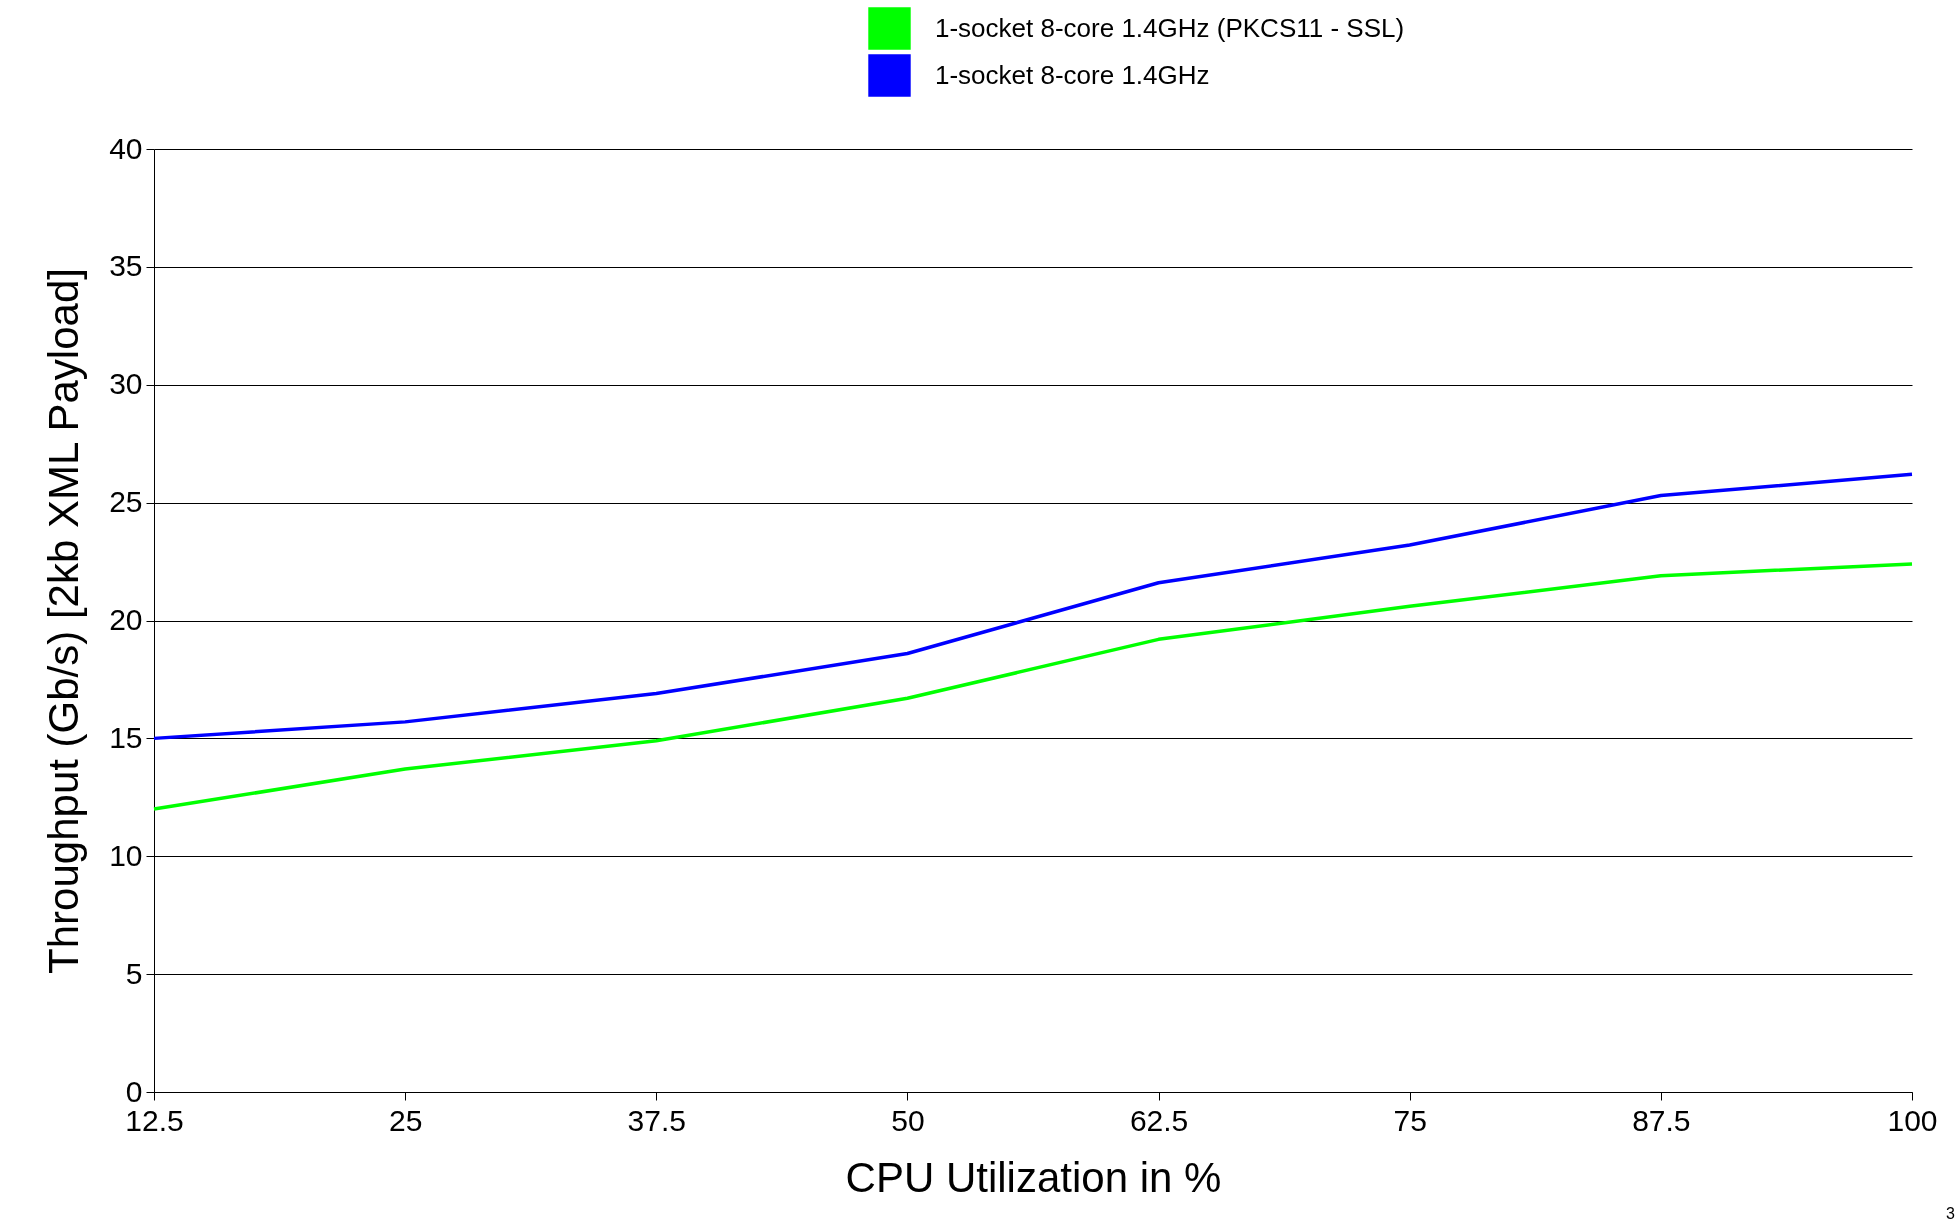 The height and width of the screenshot is (1230, 1957). Describe the element at coordinates (908, 1120) in the screenshot. I see `x-tick-label: 50` at that location.